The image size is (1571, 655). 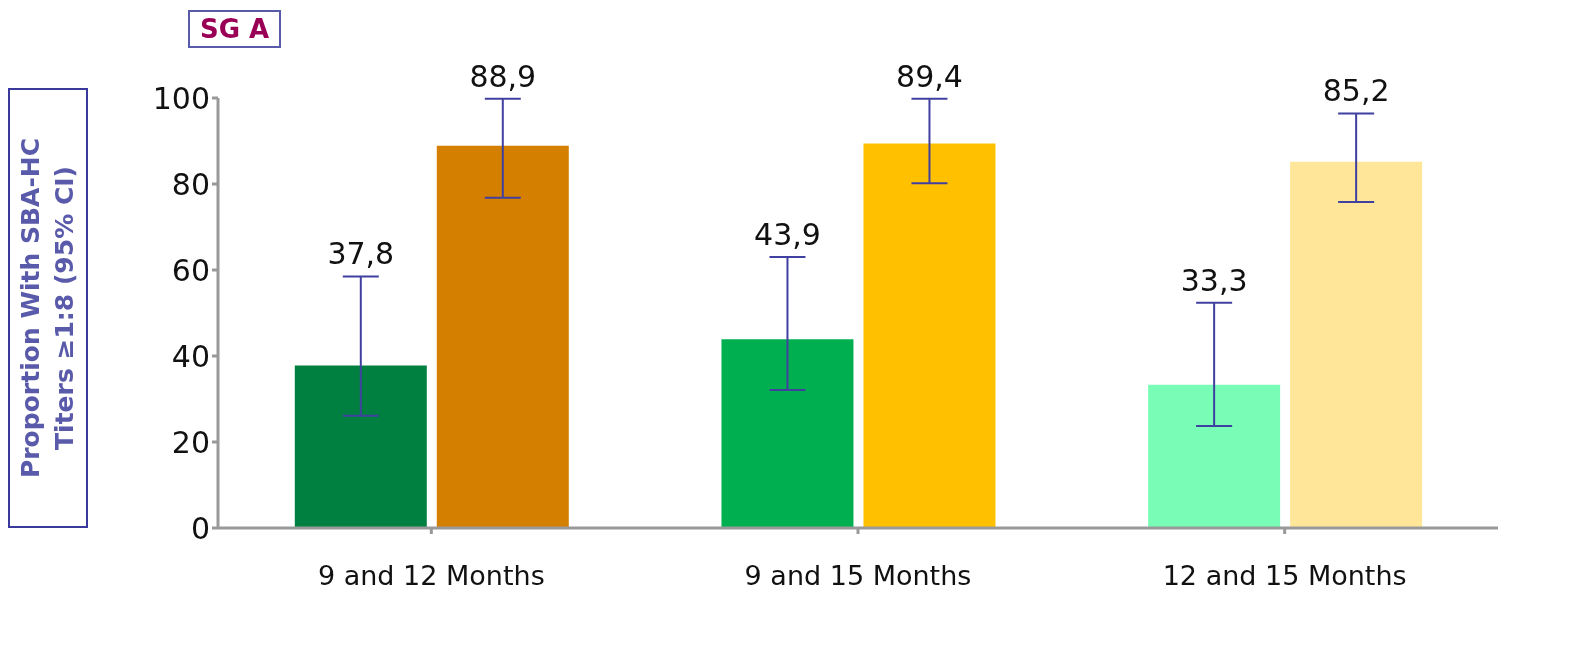 I want to click on x-tick-label: 12 and 15 Months, so click(x=1284, y=576).